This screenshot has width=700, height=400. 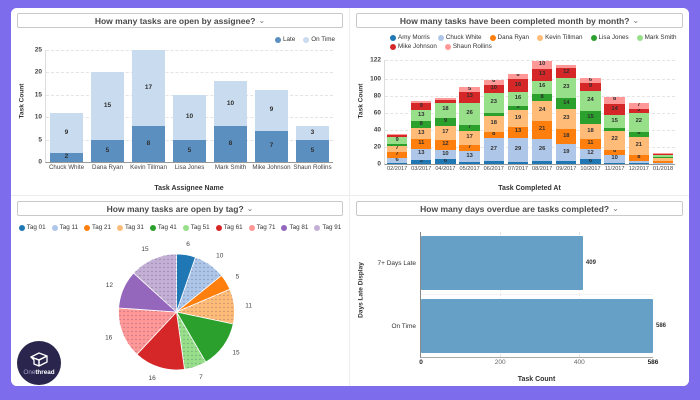 What do you see at coordinates (638, 145) in the screenshot?
I see `bar-segment-kevin-tillman: 21` at bounding box center [638, 145].